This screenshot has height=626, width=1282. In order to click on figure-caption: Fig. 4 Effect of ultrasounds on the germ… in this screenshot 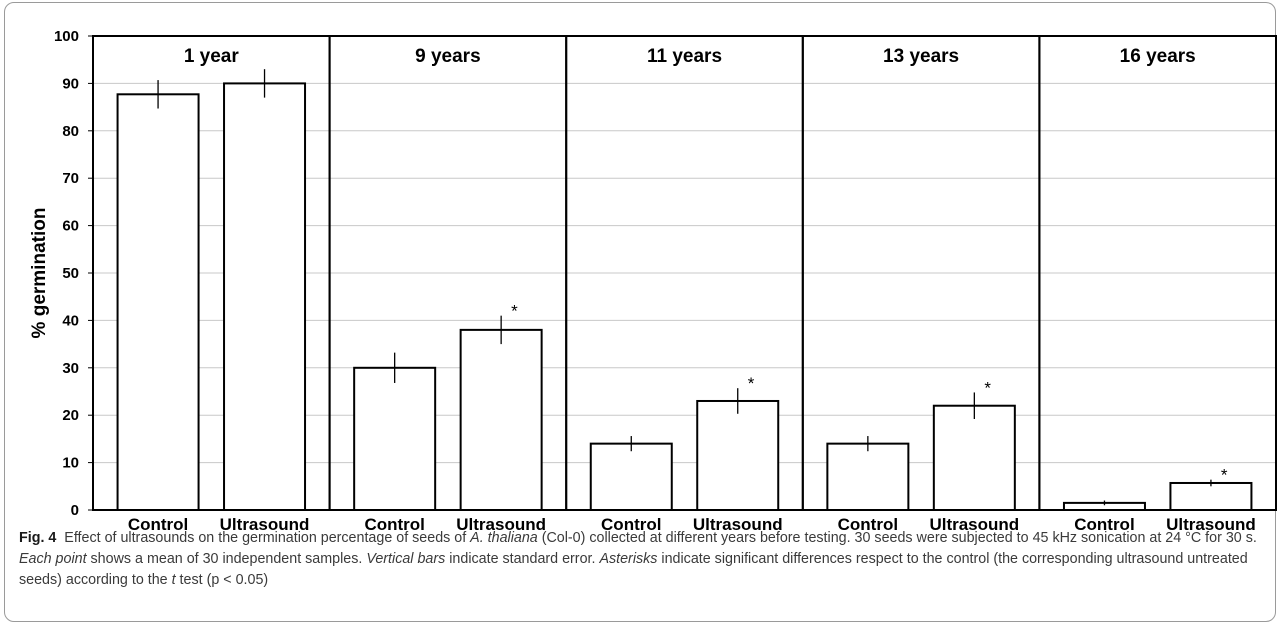, I will do `click(644, 559)`.